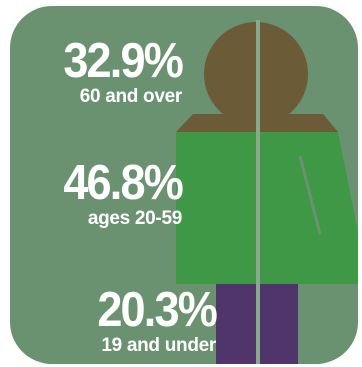 The height and width of the screenshot is (367, 362). I want to click on figure-center-divider, so click(258, 192).